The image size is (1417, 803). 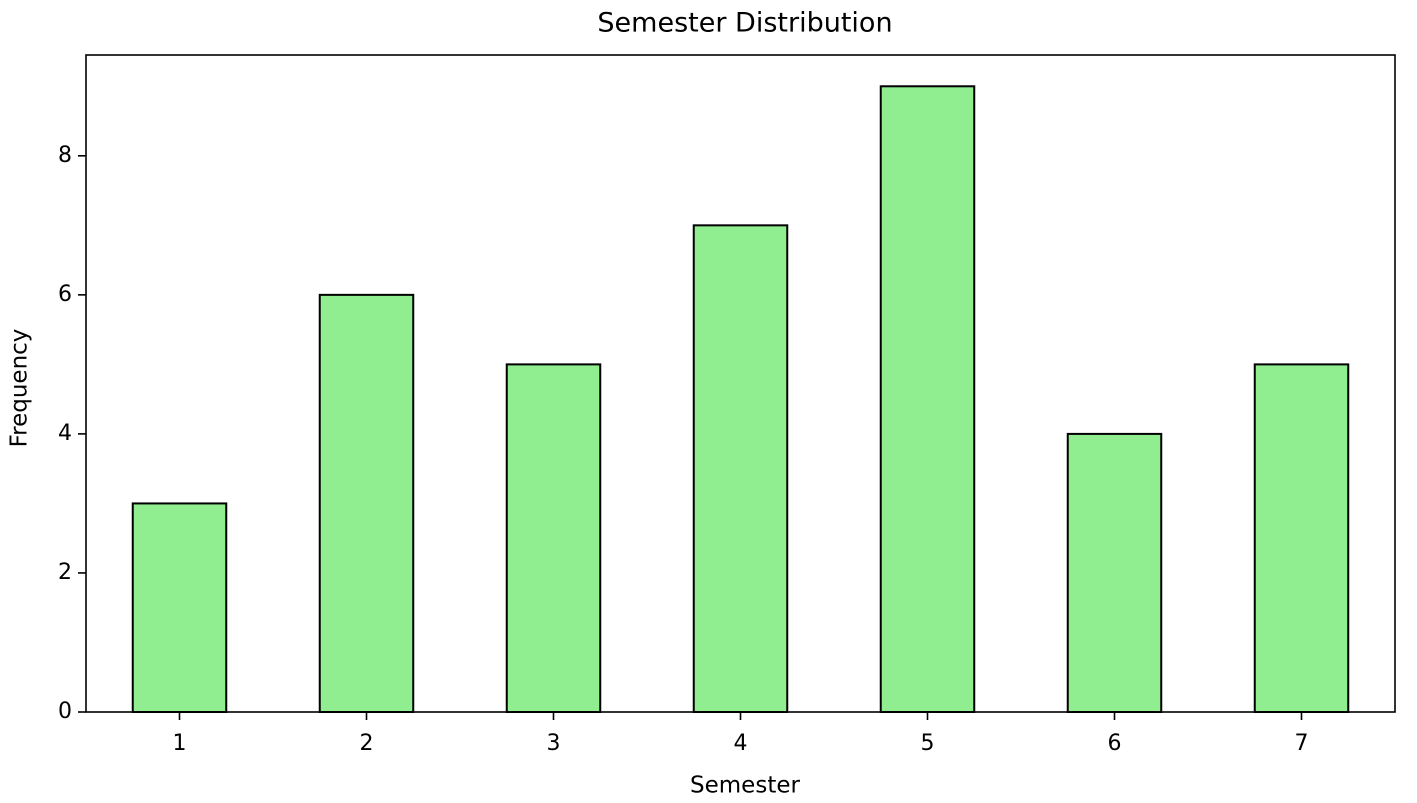 What do you see at coordinates (1115, 743) in the screenshot?
I see `x-tick-label: 6` at bounding box center [1115, 743].